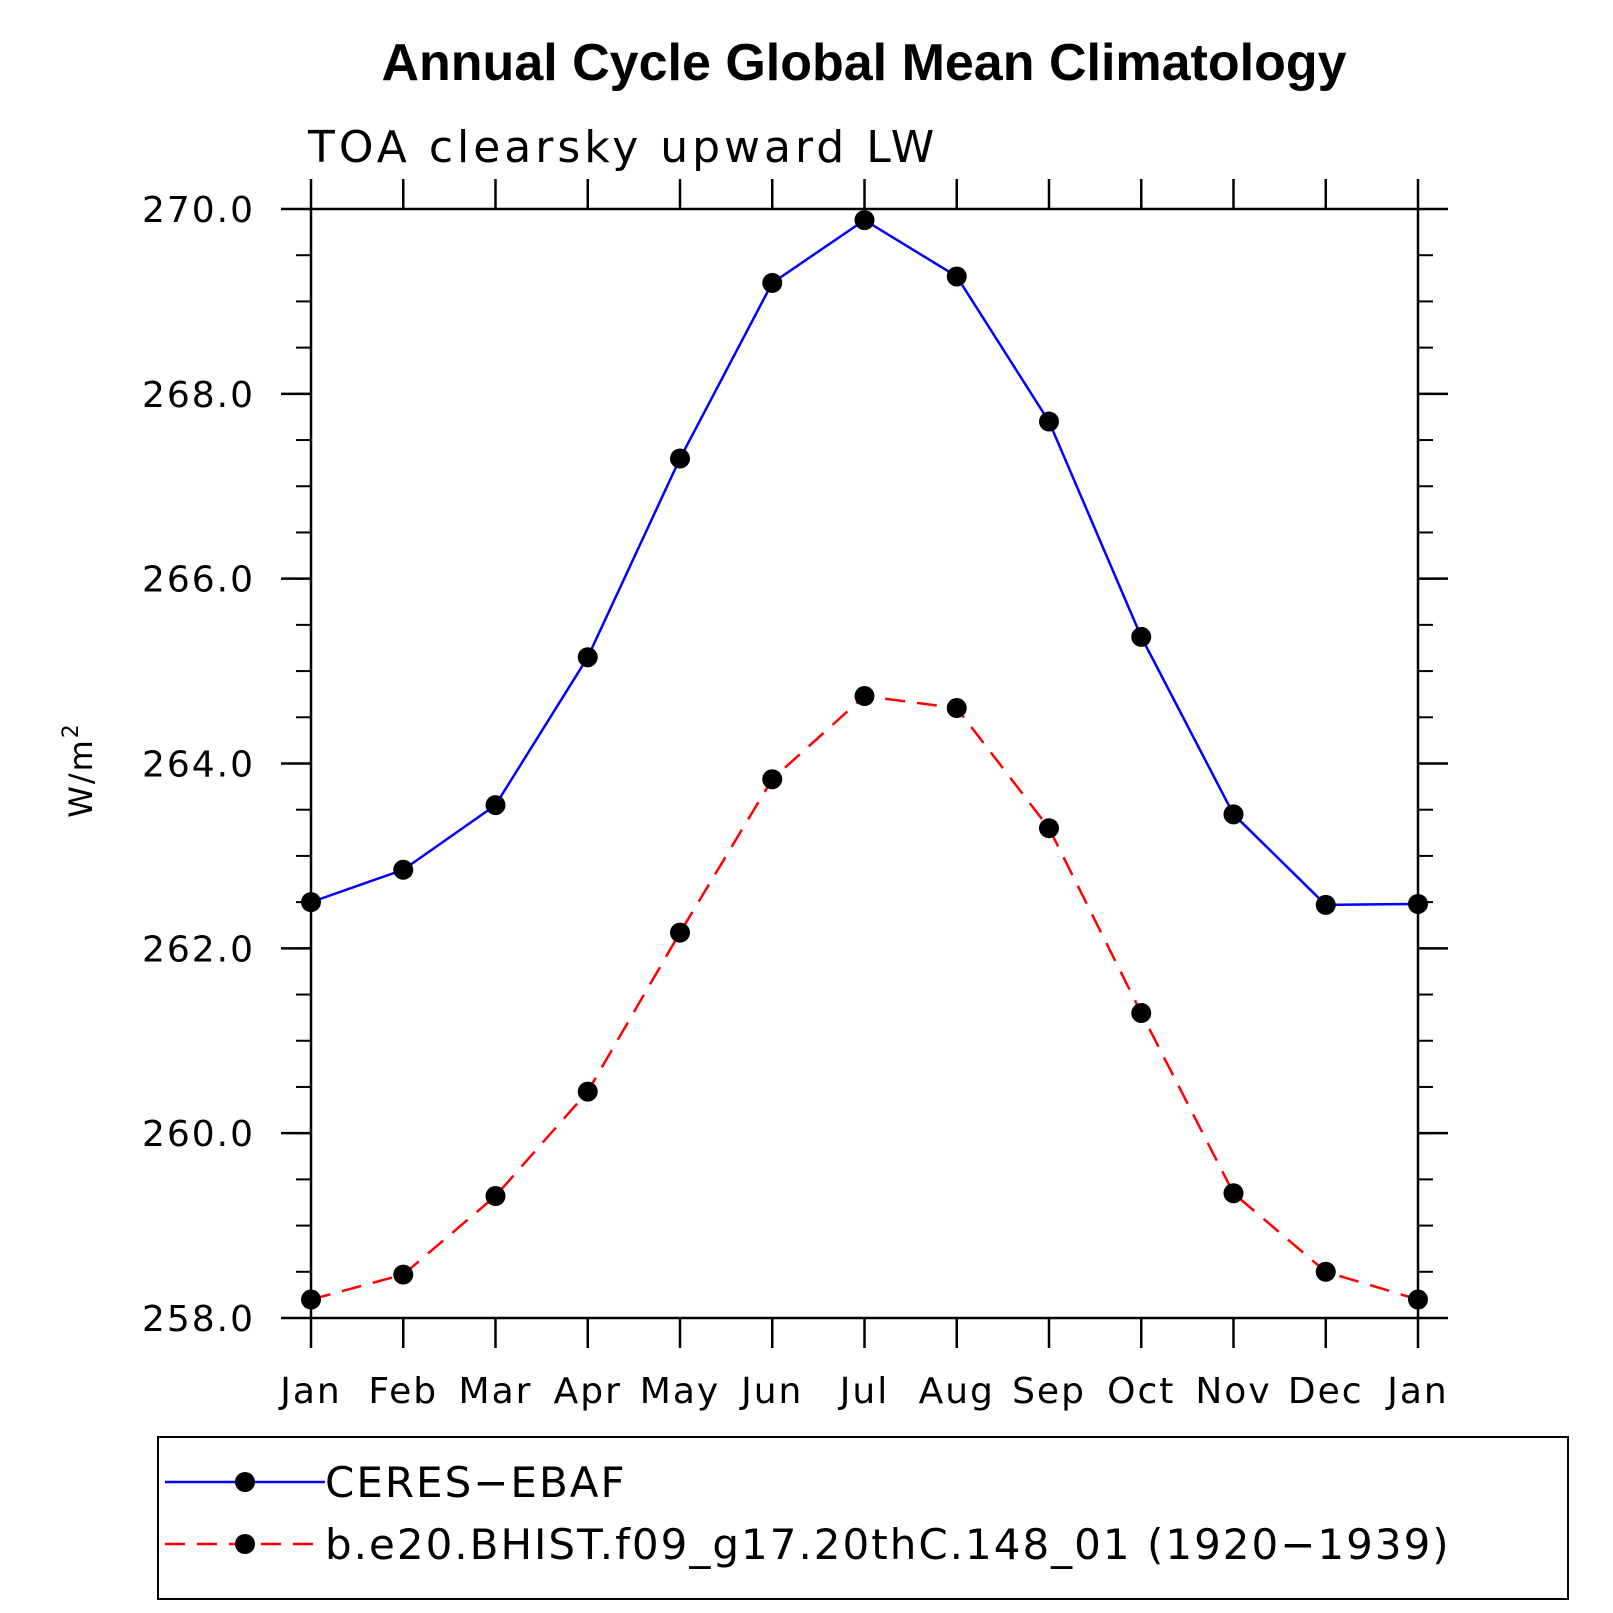 This screenshot has width=1613, height=1613. Describe the element at coordinates (496, 1391) in the screenshot. I see `x-tick-label: Mar` at that location.